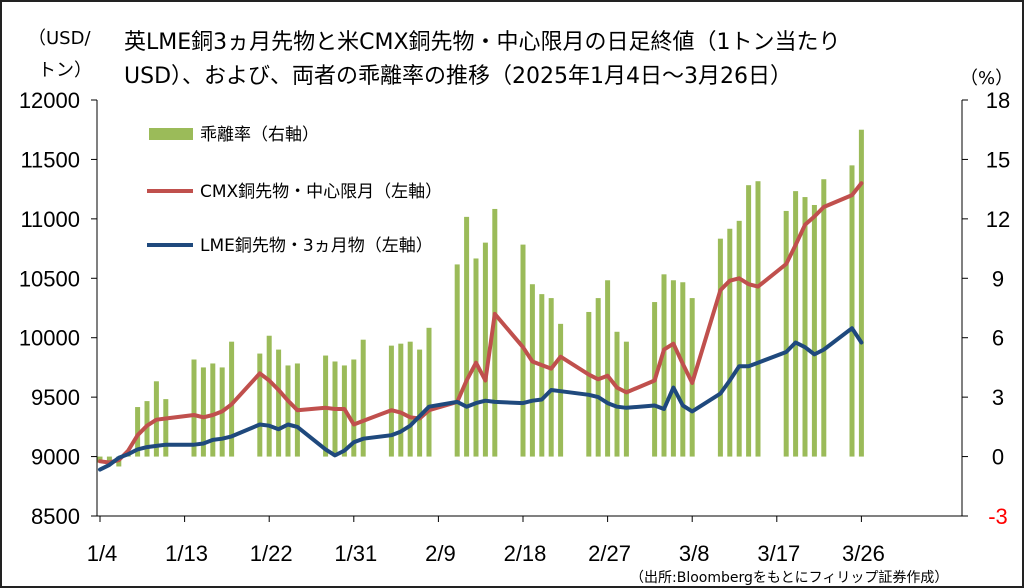 The height and width of the screenshot is (588, 1024). Describe the element at coordinates (998, 397) in the screenshot. I see `right-tick-label: 3` at that location.